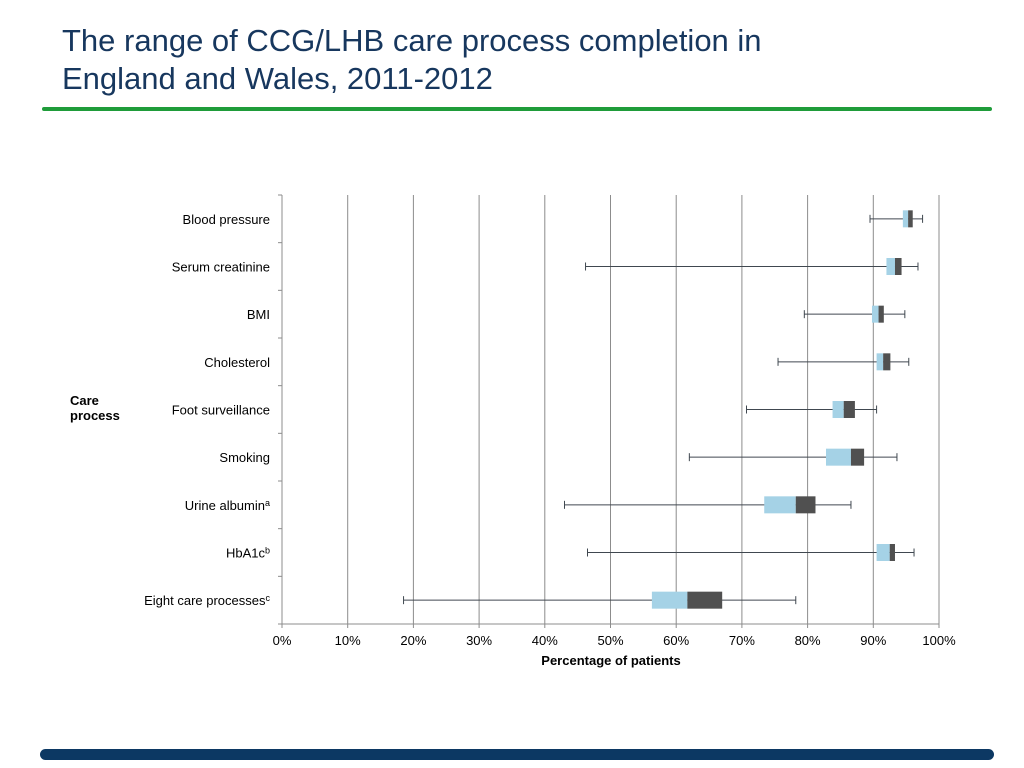 The width and height of the screenshot is (1024, 768). Describe the element at coordinates (517, 754) in the screenshot. I see `footer-bar` at that location.